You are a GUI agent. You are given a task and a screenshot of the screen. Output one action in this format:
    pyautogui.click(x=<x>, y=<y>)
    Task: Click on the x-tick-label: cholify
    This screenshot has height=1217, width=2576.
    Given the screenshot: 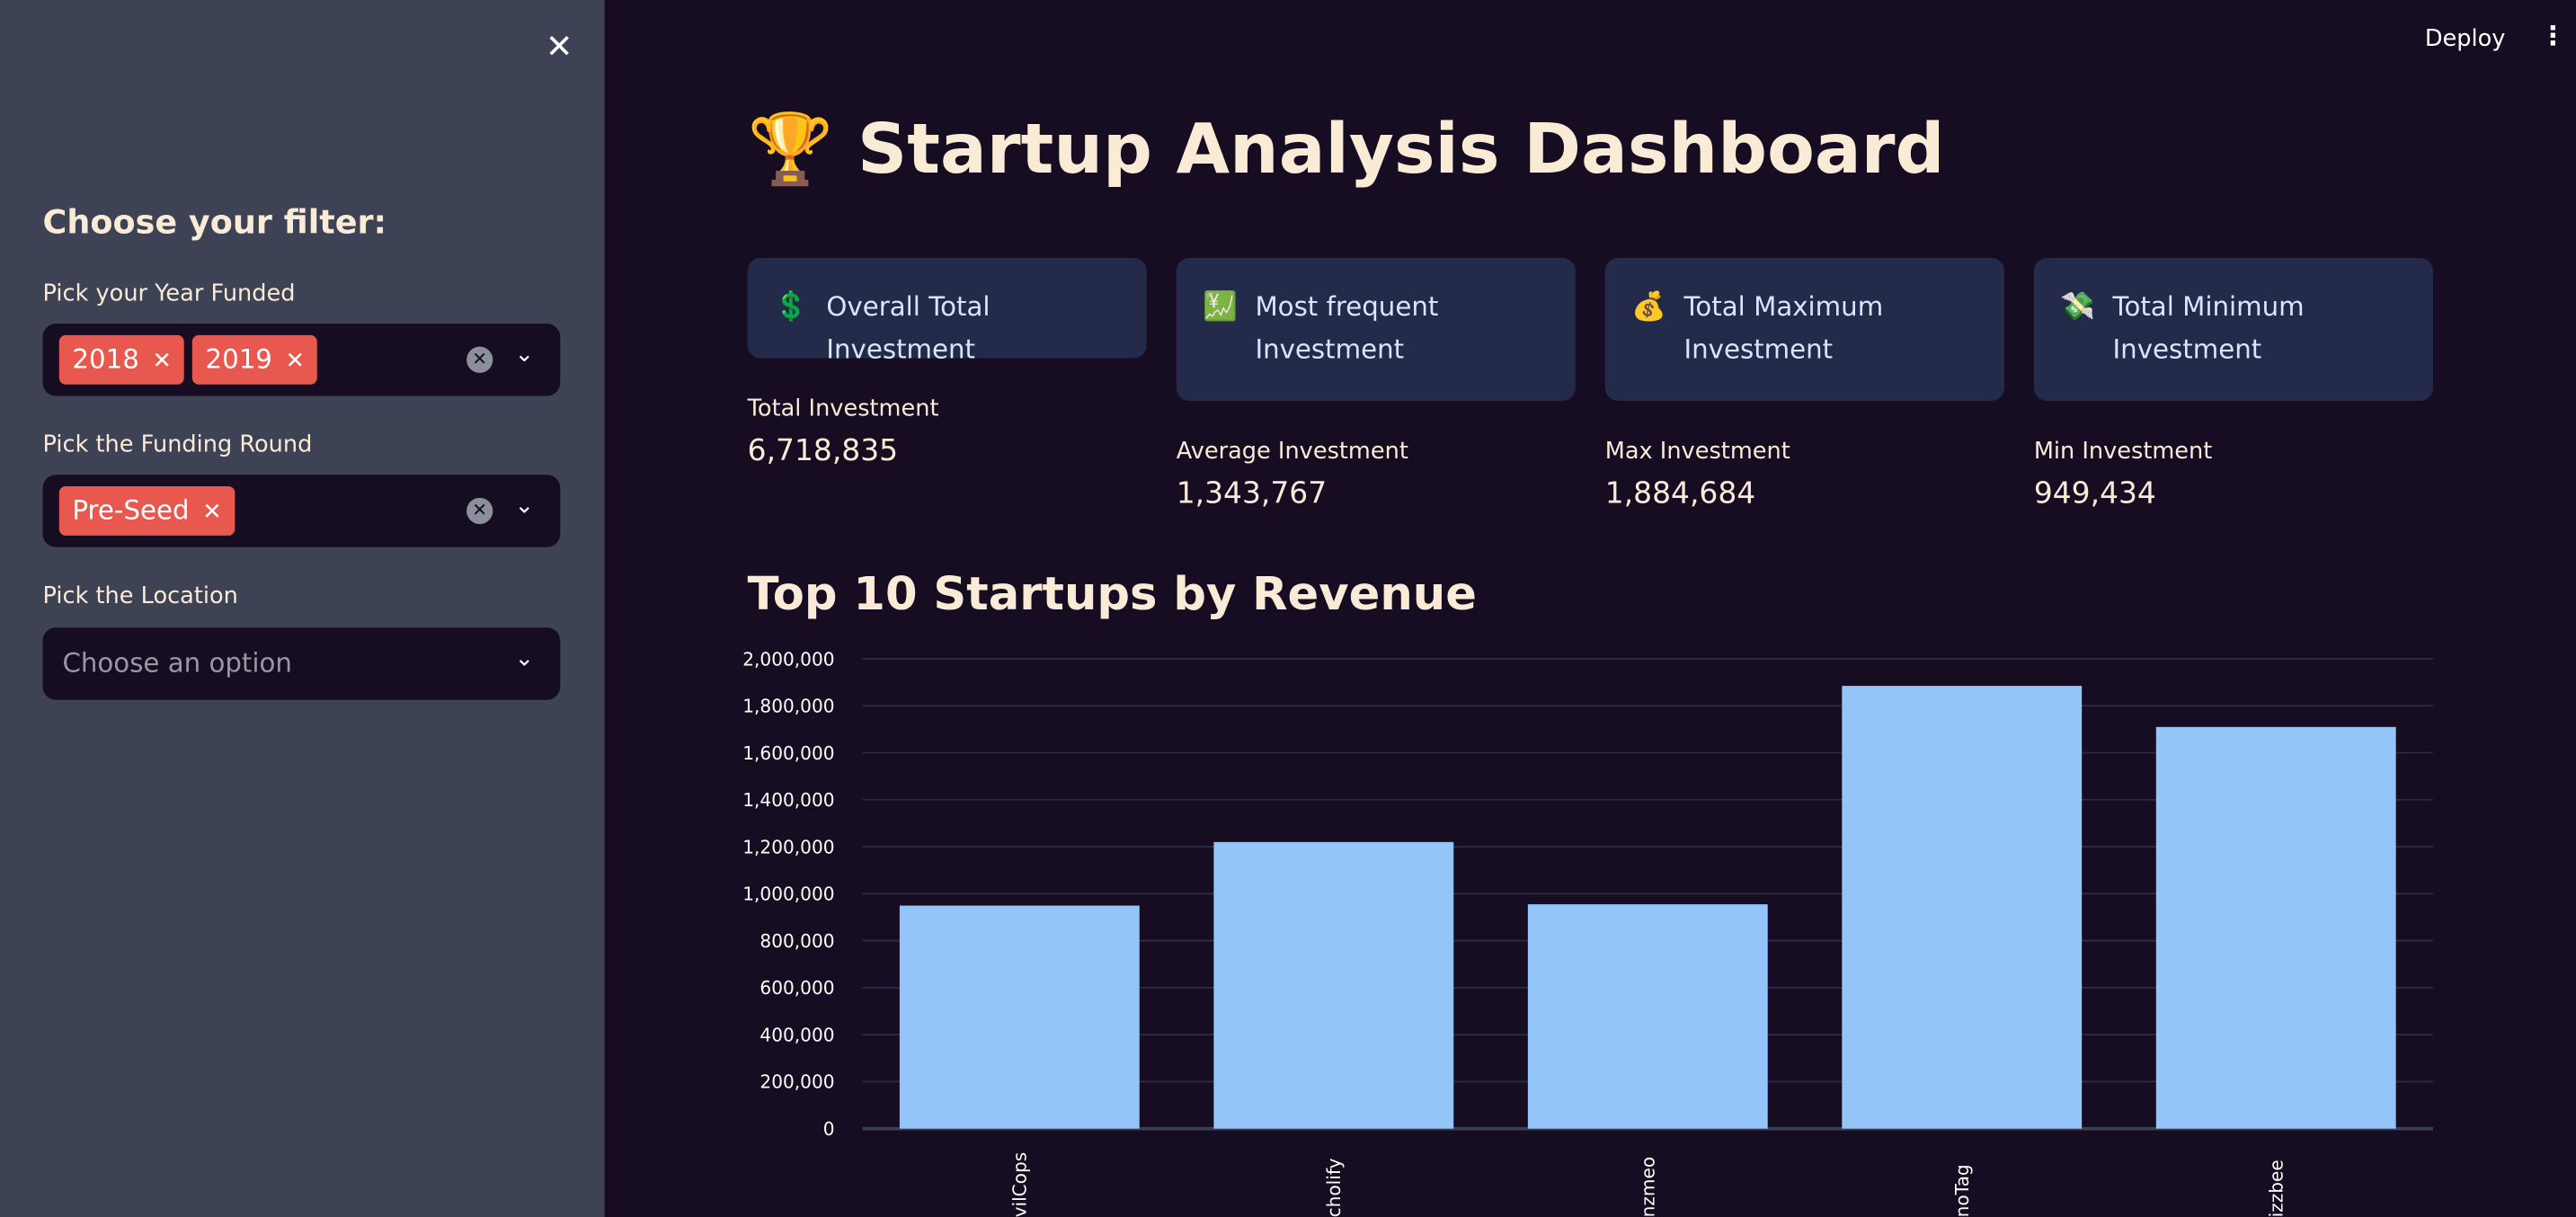 What is the action you would take?
    pyautogui.click(x=1334, y=1188)
    